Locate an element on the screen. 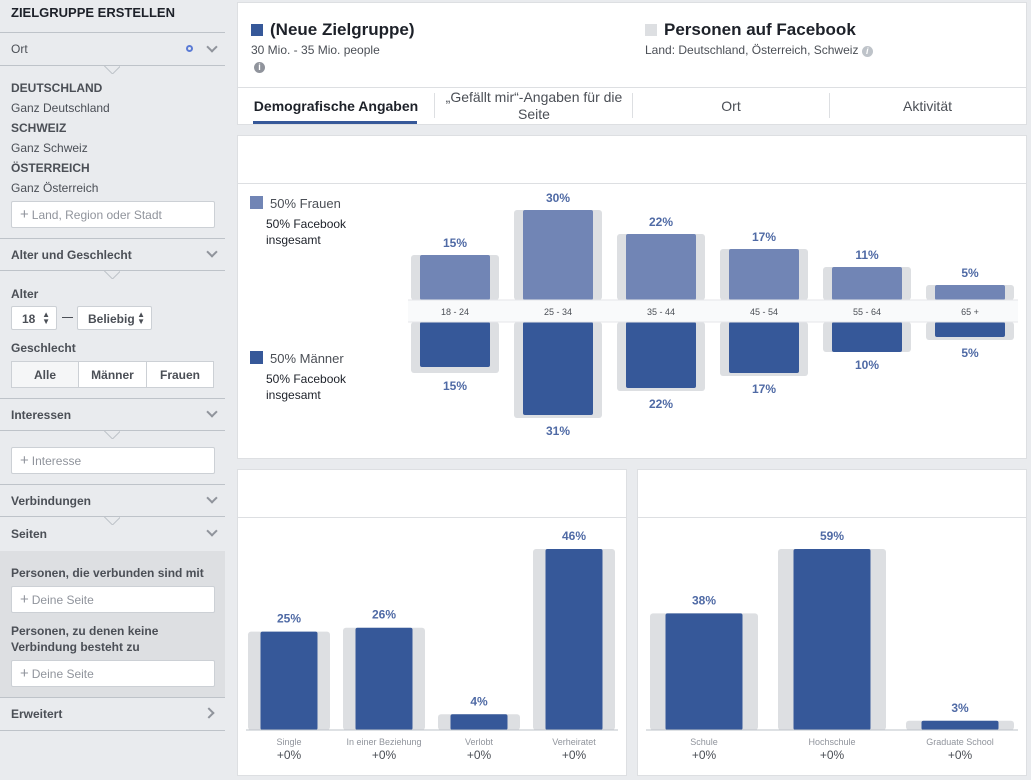 The image size is (1031, 780). interest-search-input: + Interesse is located at coordinates (113, 460).